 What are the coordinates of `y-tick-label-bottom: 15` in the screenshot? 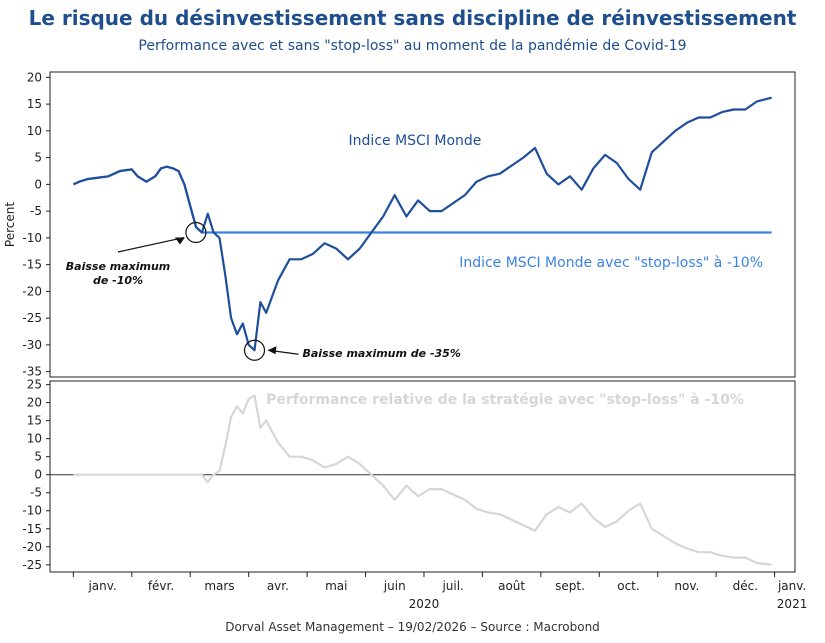 It's located at (34, 421).